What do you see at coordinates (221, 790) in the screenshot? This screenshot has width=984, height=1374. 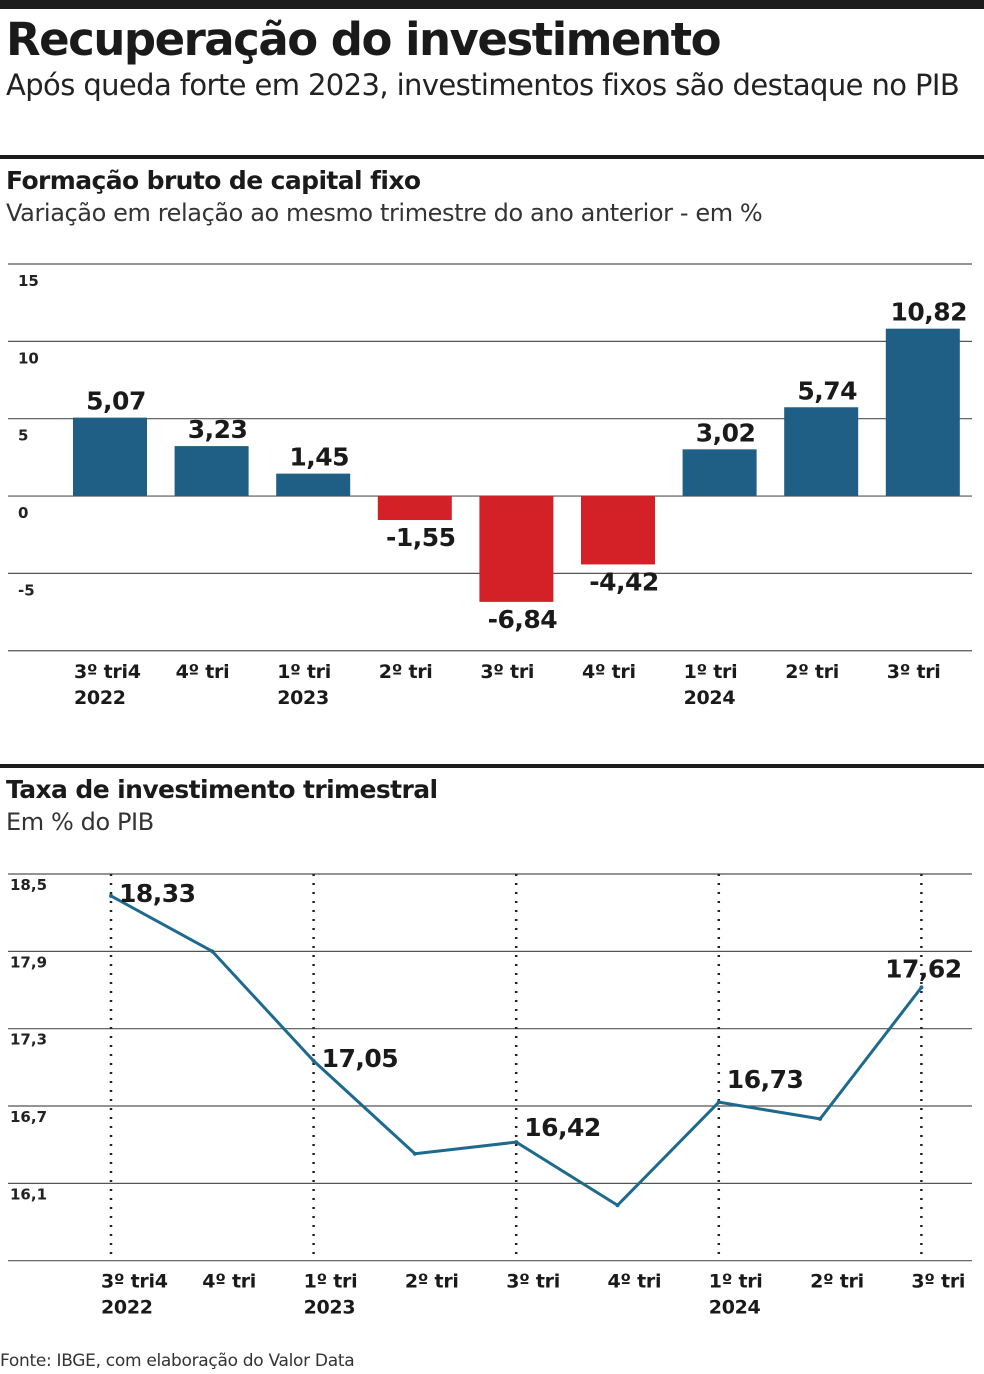 I see `line-chart-title: Taxa de investimento trimestral` at bounding box center [221, 790].